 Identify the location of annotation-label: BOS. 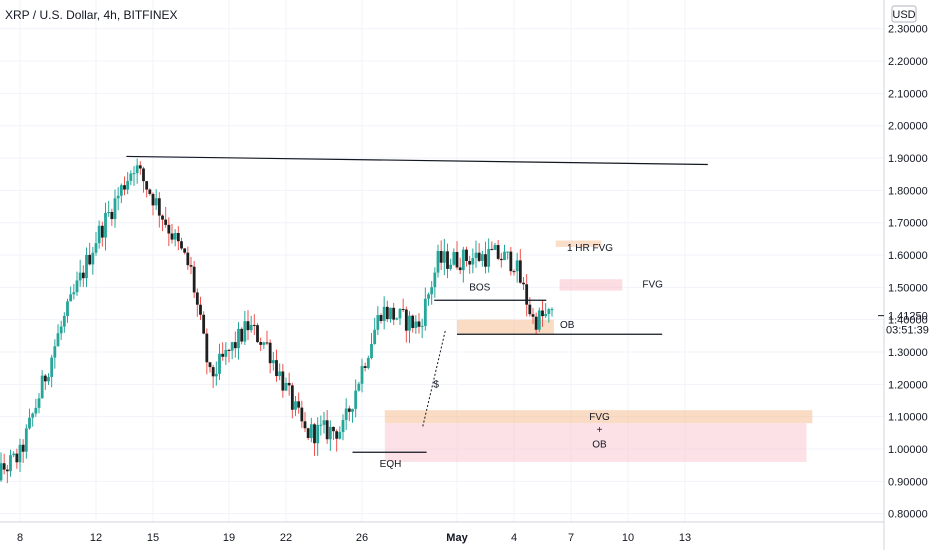
(479, 288).